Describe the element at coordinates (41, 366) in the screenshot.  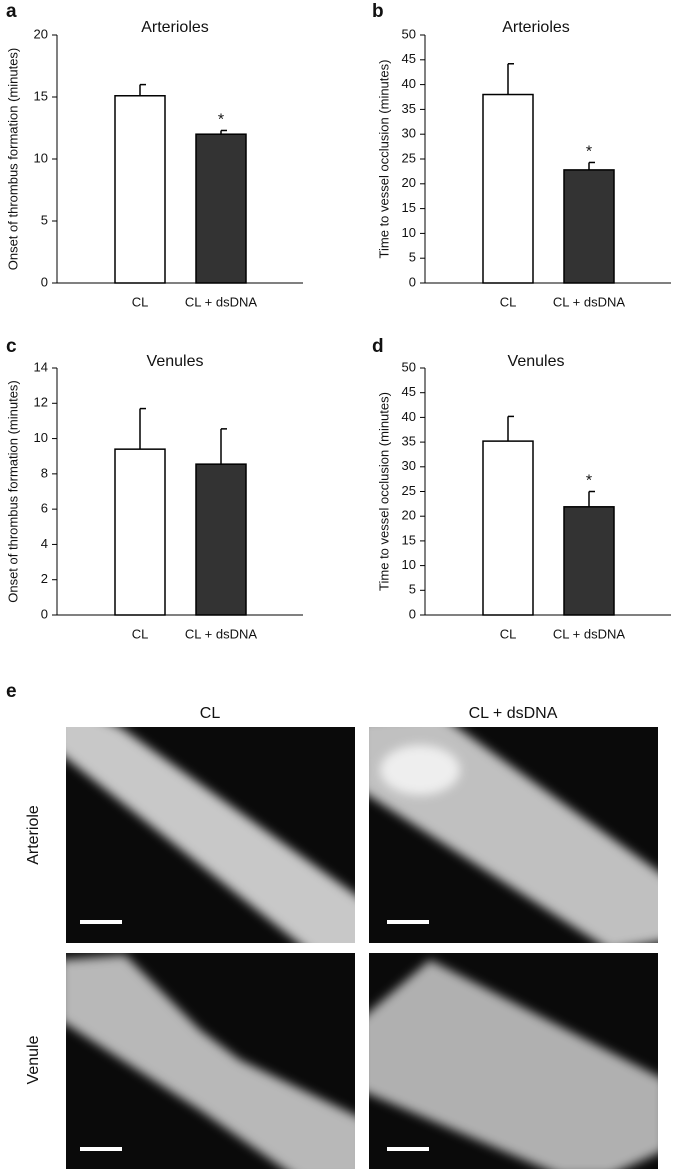
I see `y-tick-label: 14` at that location.